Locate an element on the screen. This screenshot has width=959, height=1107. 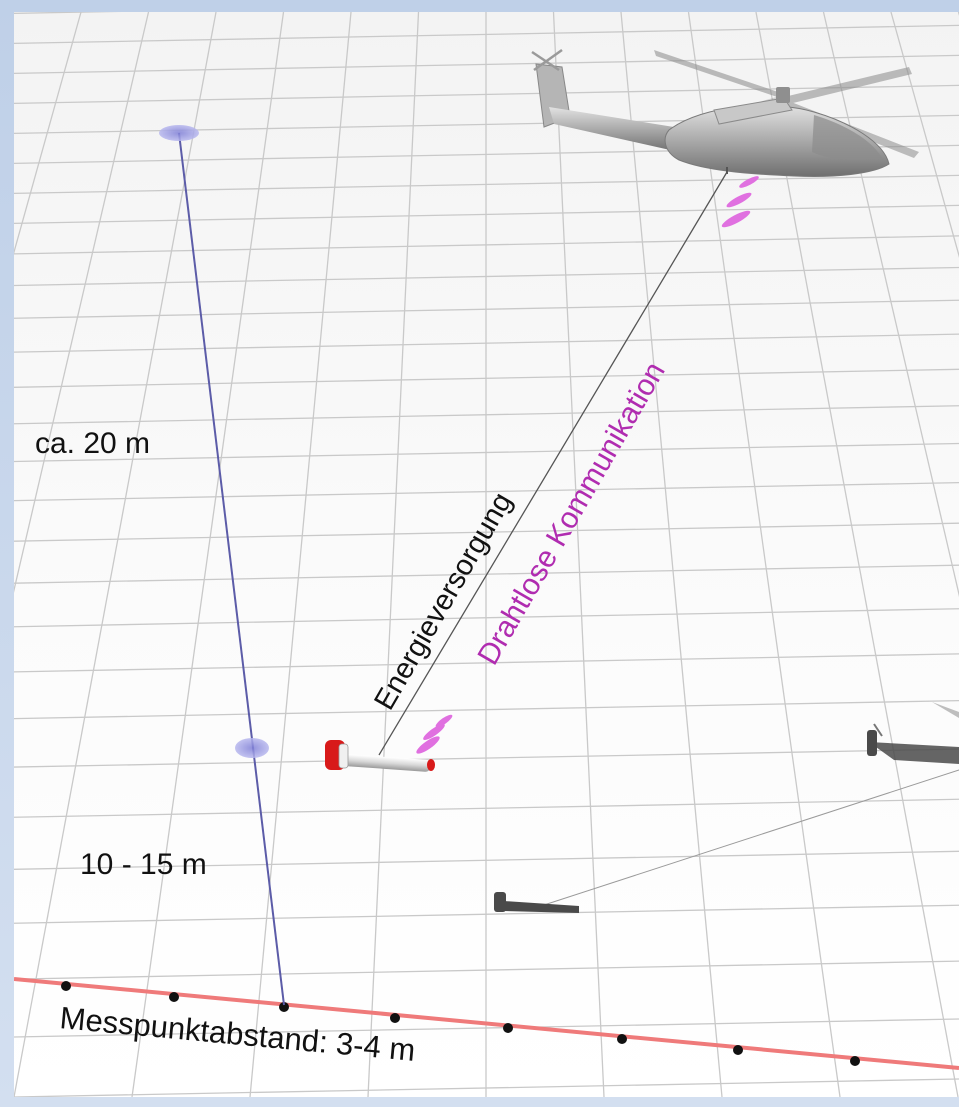
helicopter-icon is located at coordinates (725, 112).